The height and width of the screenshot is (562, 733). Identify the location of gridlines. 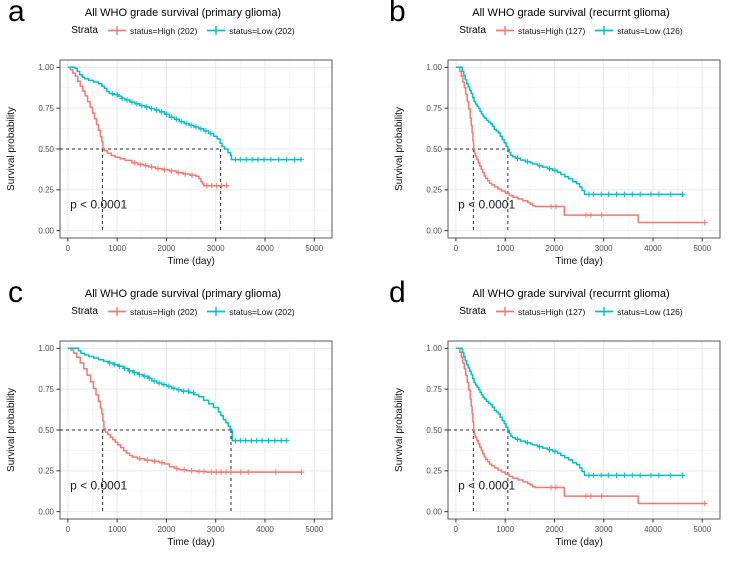
(196, 430).